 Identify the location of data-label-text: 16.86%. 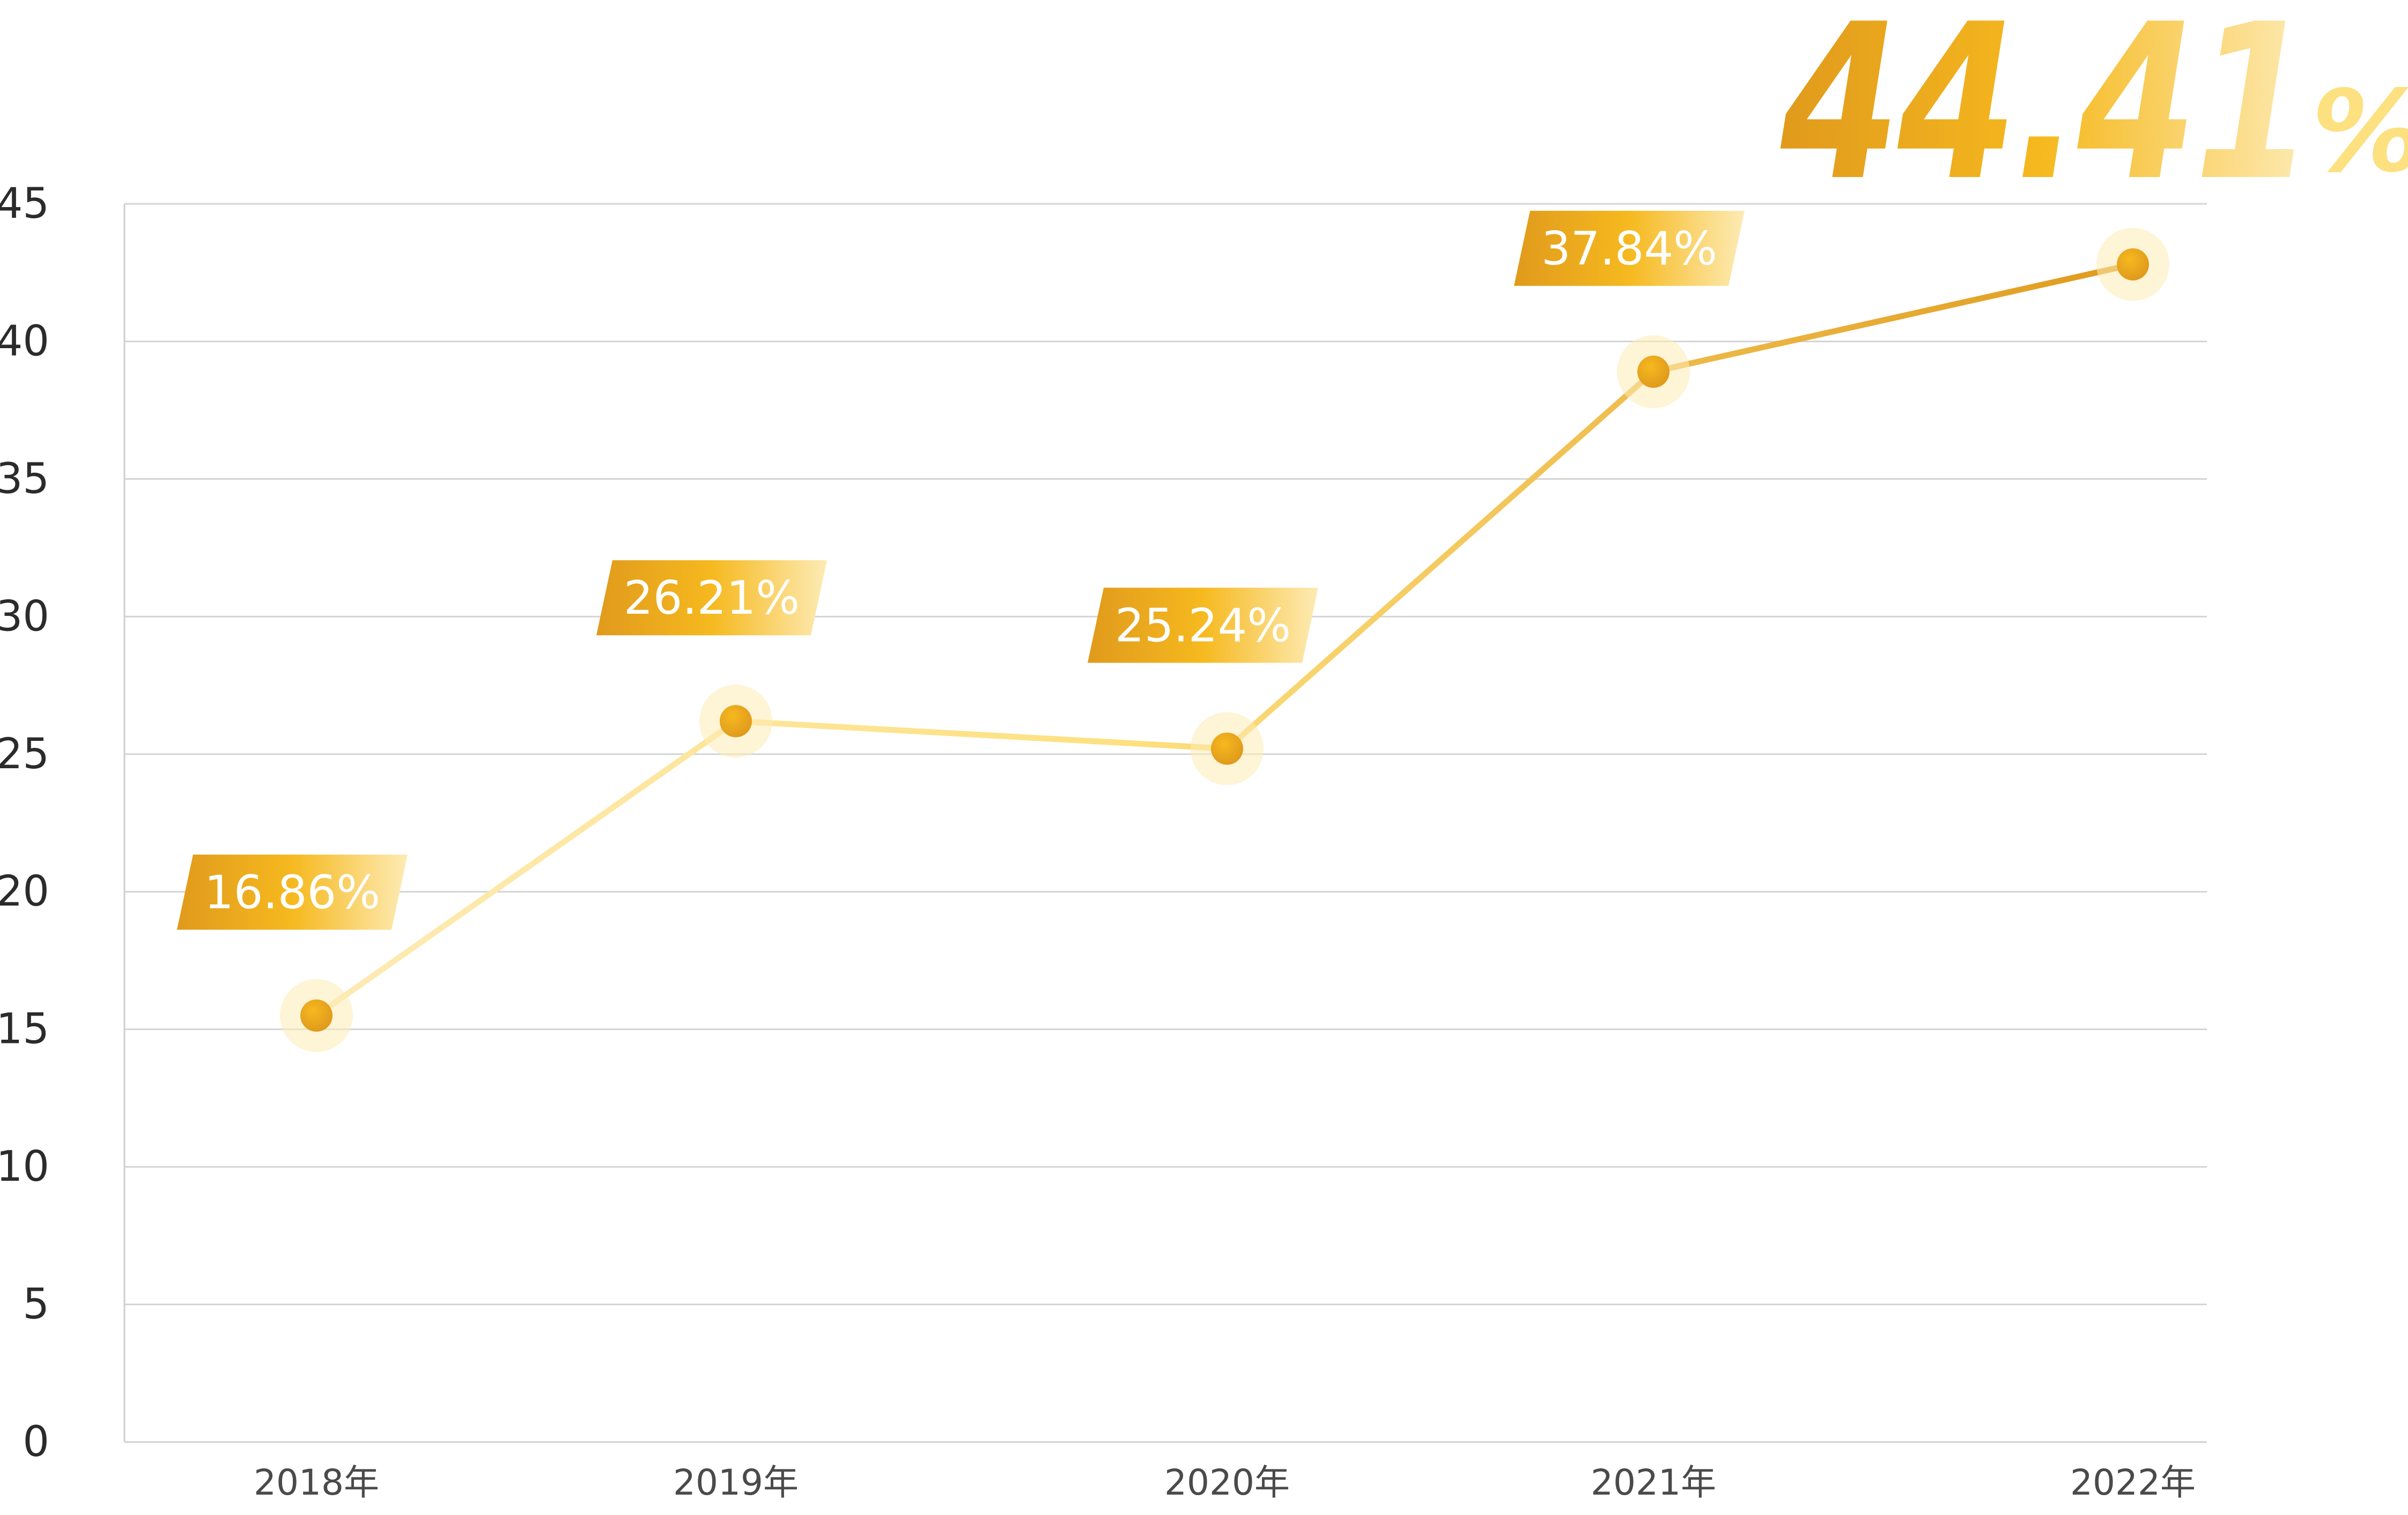
(292, 893).